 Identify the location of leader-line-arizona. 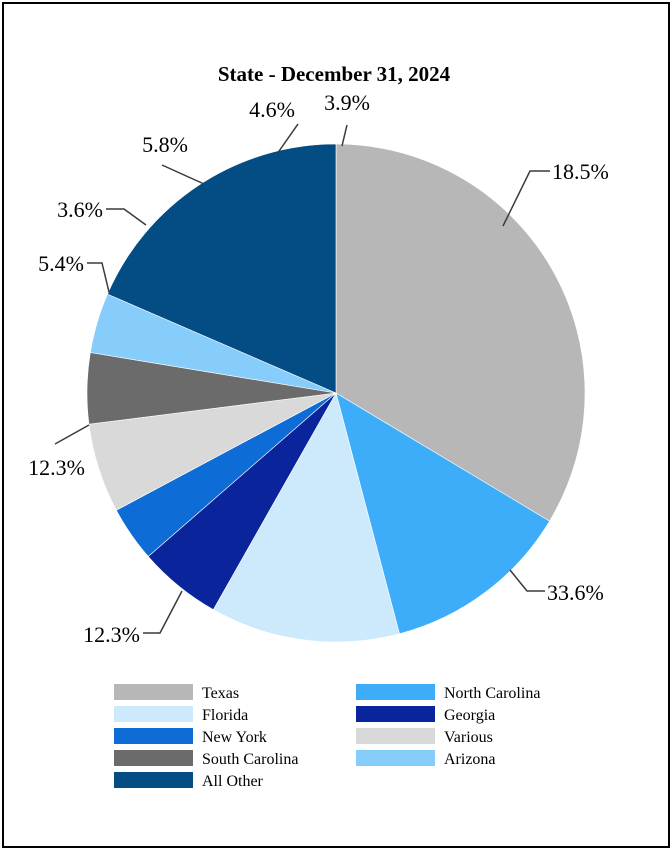
(344, 135).